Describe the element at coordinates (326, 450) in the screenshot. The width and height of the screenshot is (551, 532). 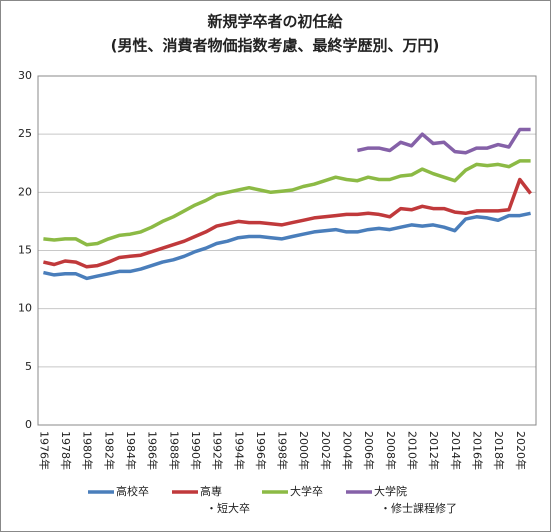
I see `x-tick-label: 2002年` at that location.